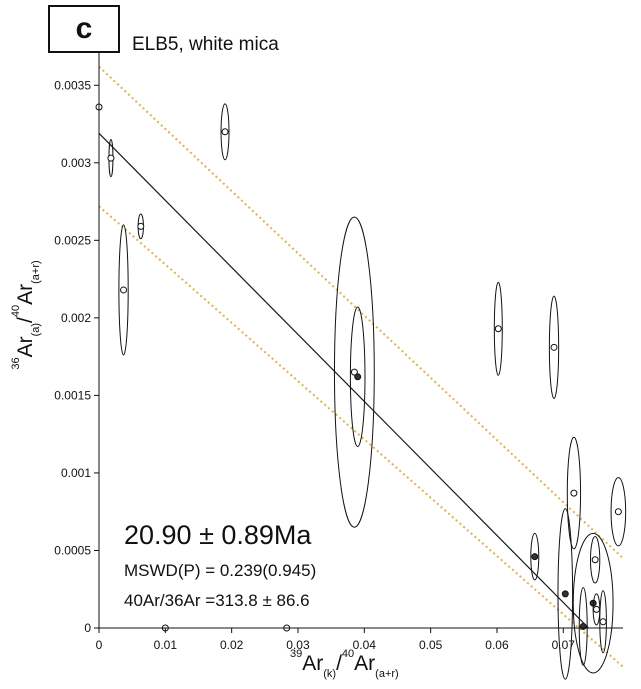  Describe the element at coordinates (220, 570) in the screenshot. I see `mswd-annotation: MSWD(P) = 0.239(0.945)` at that location.